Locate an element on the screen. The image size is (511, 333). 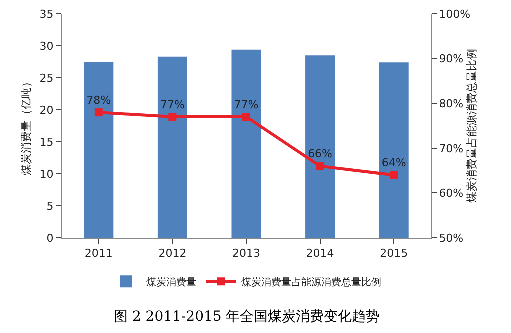
legend-label: 煤炭消费量占能源消费总量比例 is located at coordinates (312, 282).